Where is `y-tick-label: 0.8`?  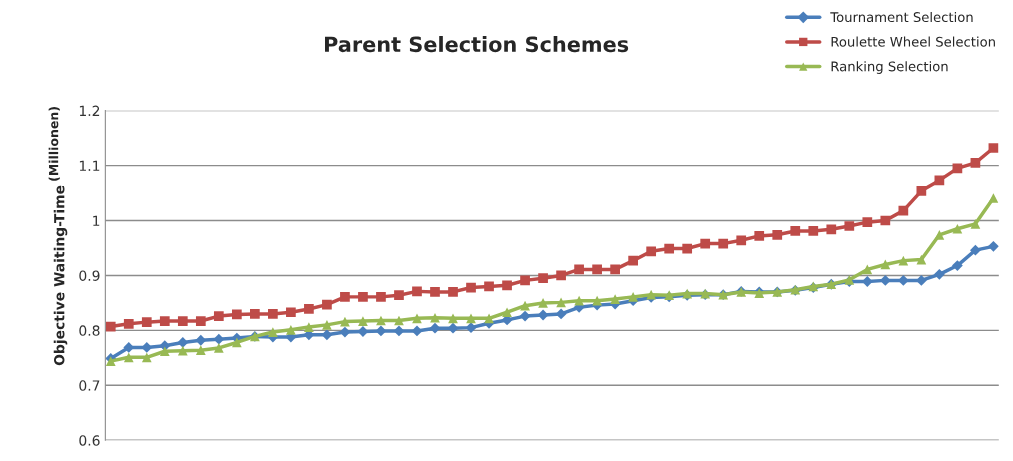
y-tick-label: 0.8 is located at coordinates (89, 330).